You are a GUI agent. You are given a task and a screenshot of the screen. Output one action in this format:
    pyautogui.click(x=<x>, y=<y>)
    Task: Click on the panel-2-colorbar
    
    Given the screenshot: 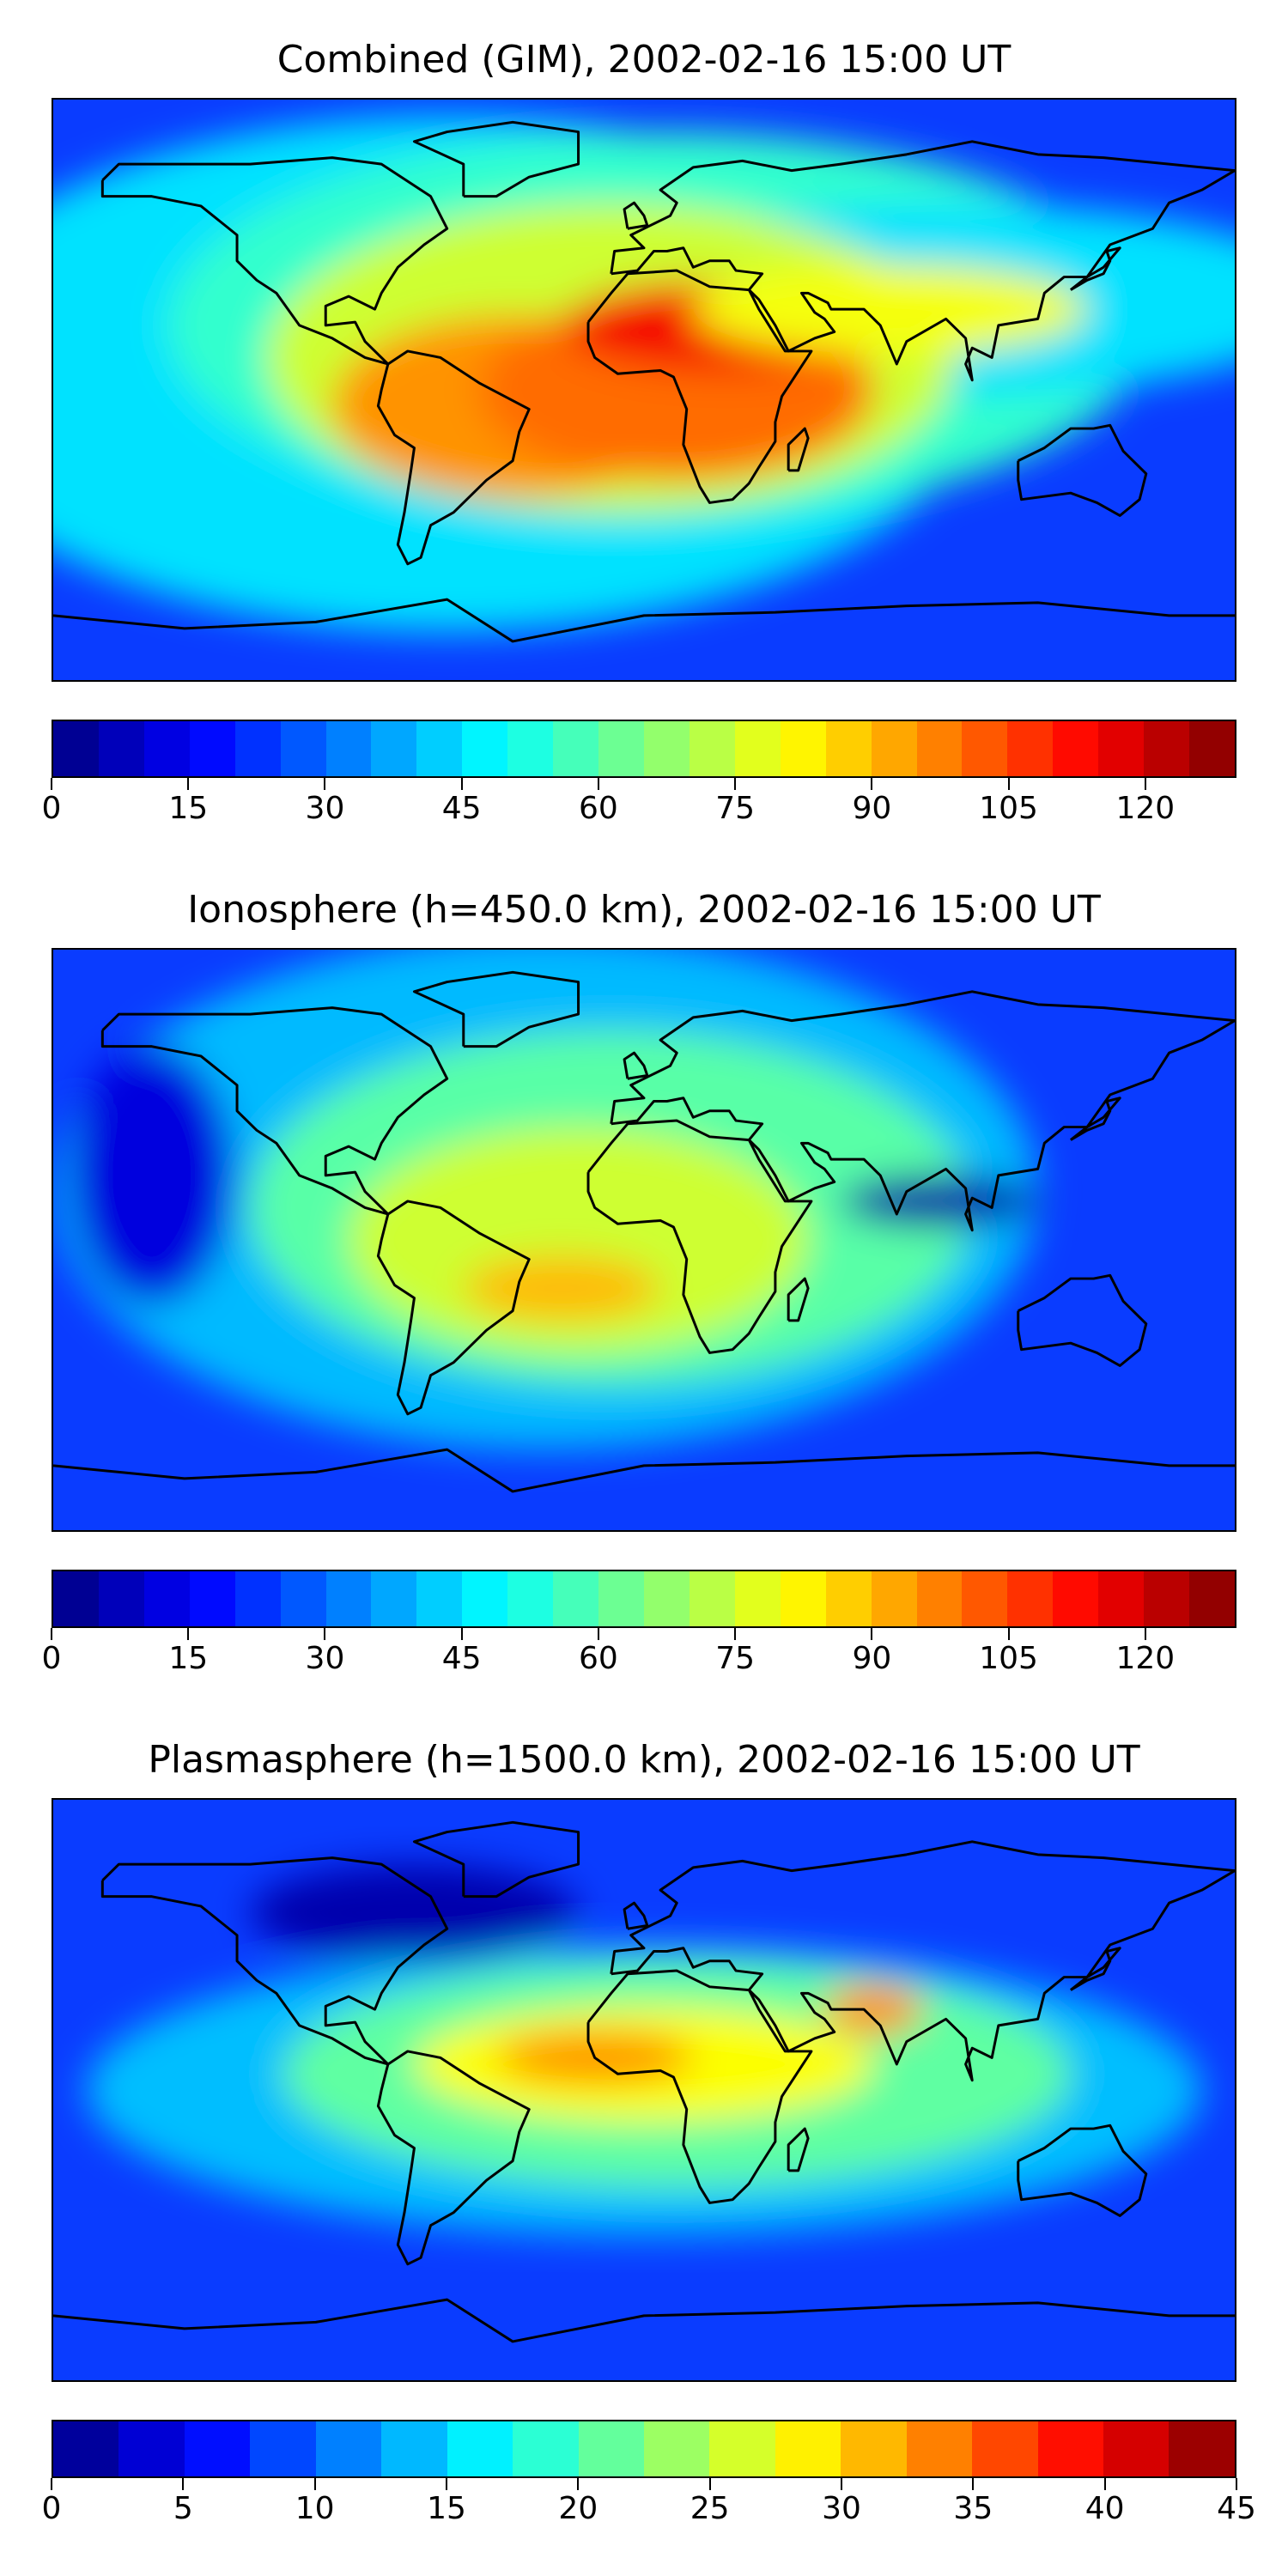 What is the action you would take?
    pyautogui.click(x=644, y=1599)
    